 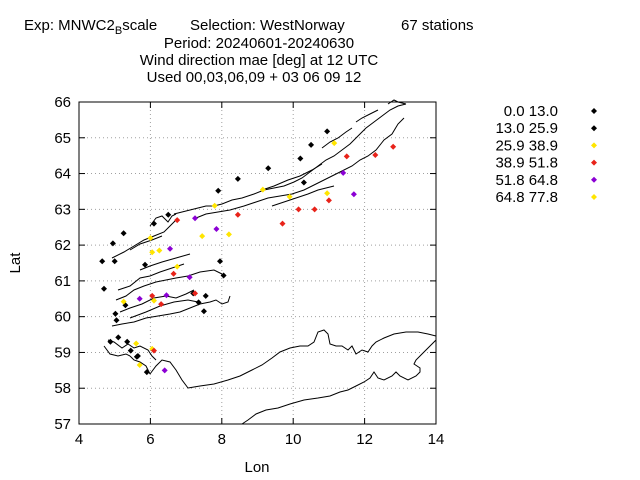 What do you see at coordinates (526, 128) in the screenshot?
I see `legend-label: 13.0 25.9` at bounding box center [526, 128].